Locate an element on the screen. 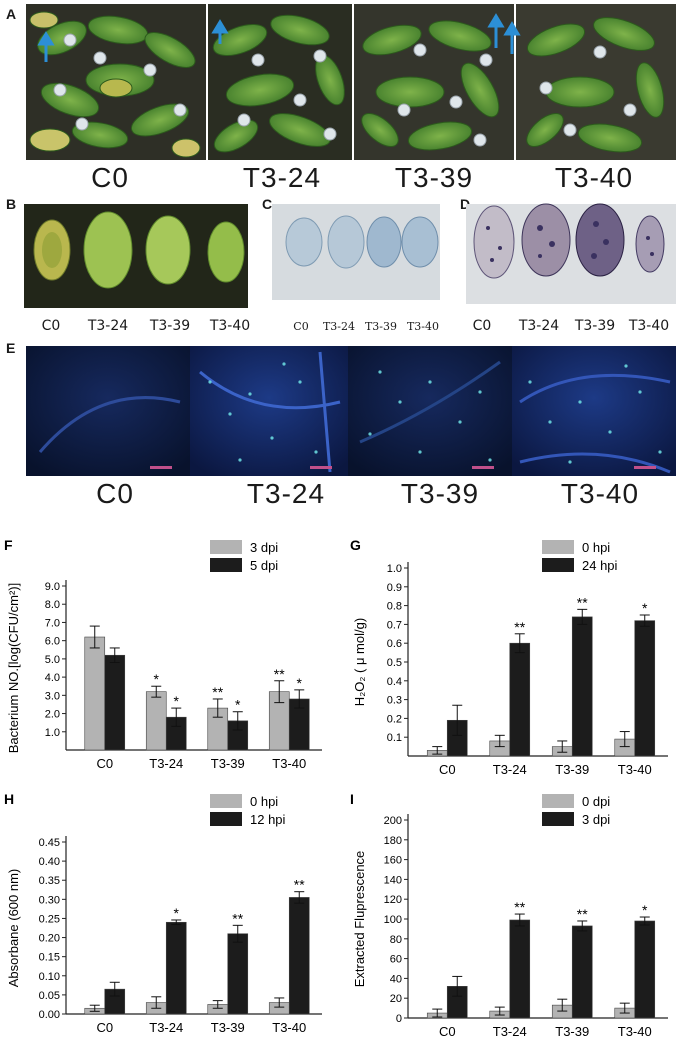 The width and height of the screenshot is (680, 1046). genotype-label-a-c0: C0 is located at coordinates (110, 177).